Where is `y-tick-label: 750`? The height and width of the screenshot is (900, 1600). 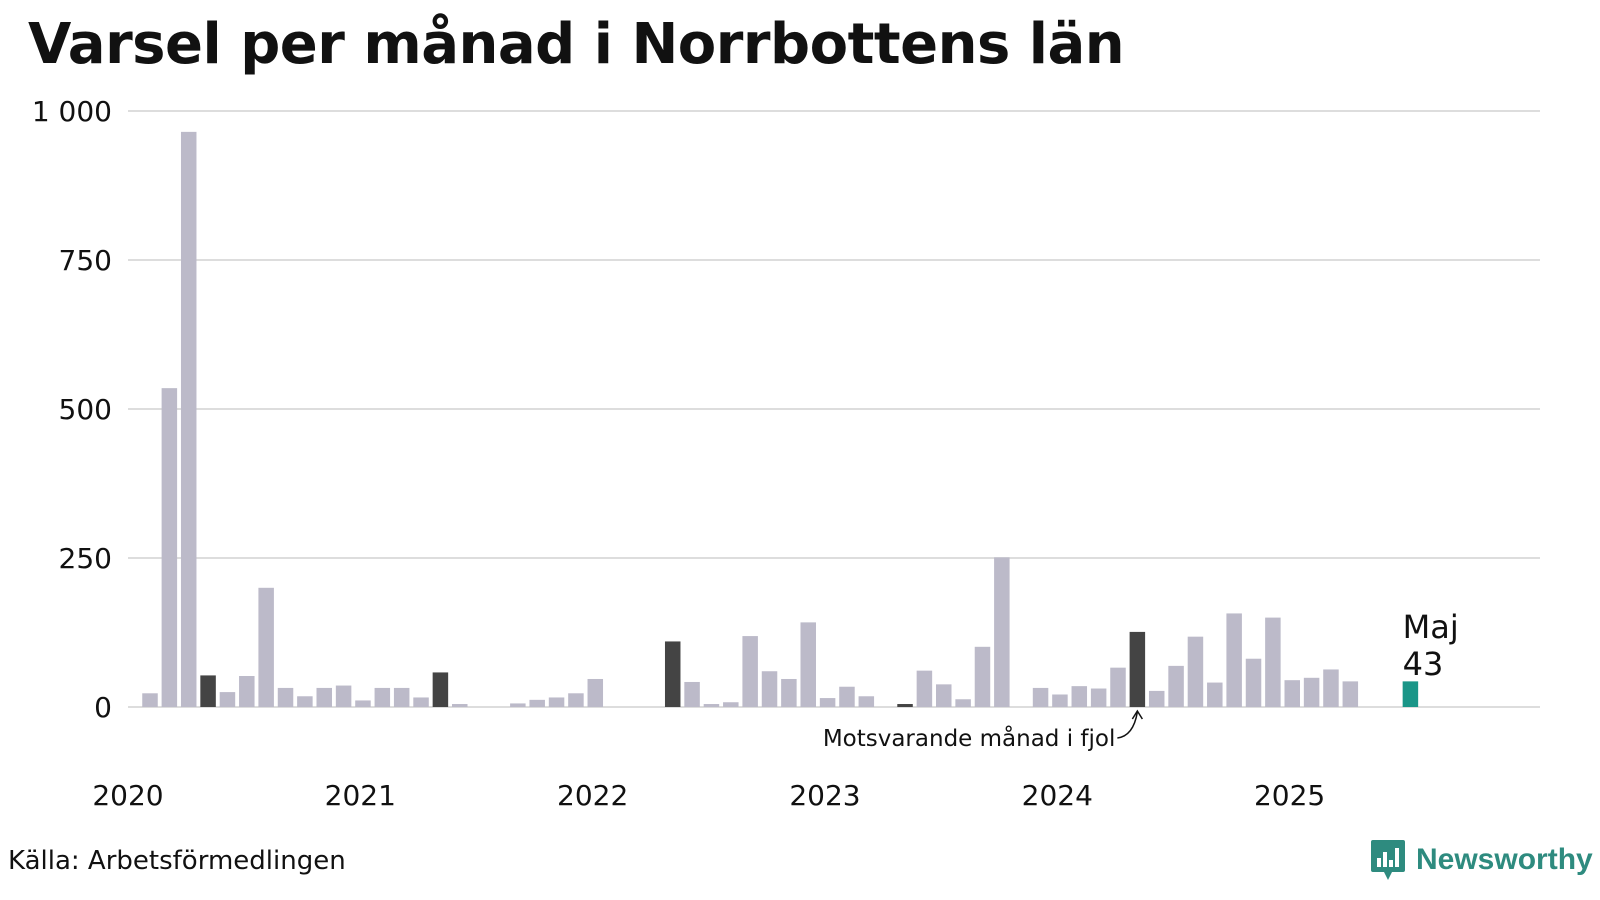
y-tick-label: 750 is located at coordinates (85, 260).